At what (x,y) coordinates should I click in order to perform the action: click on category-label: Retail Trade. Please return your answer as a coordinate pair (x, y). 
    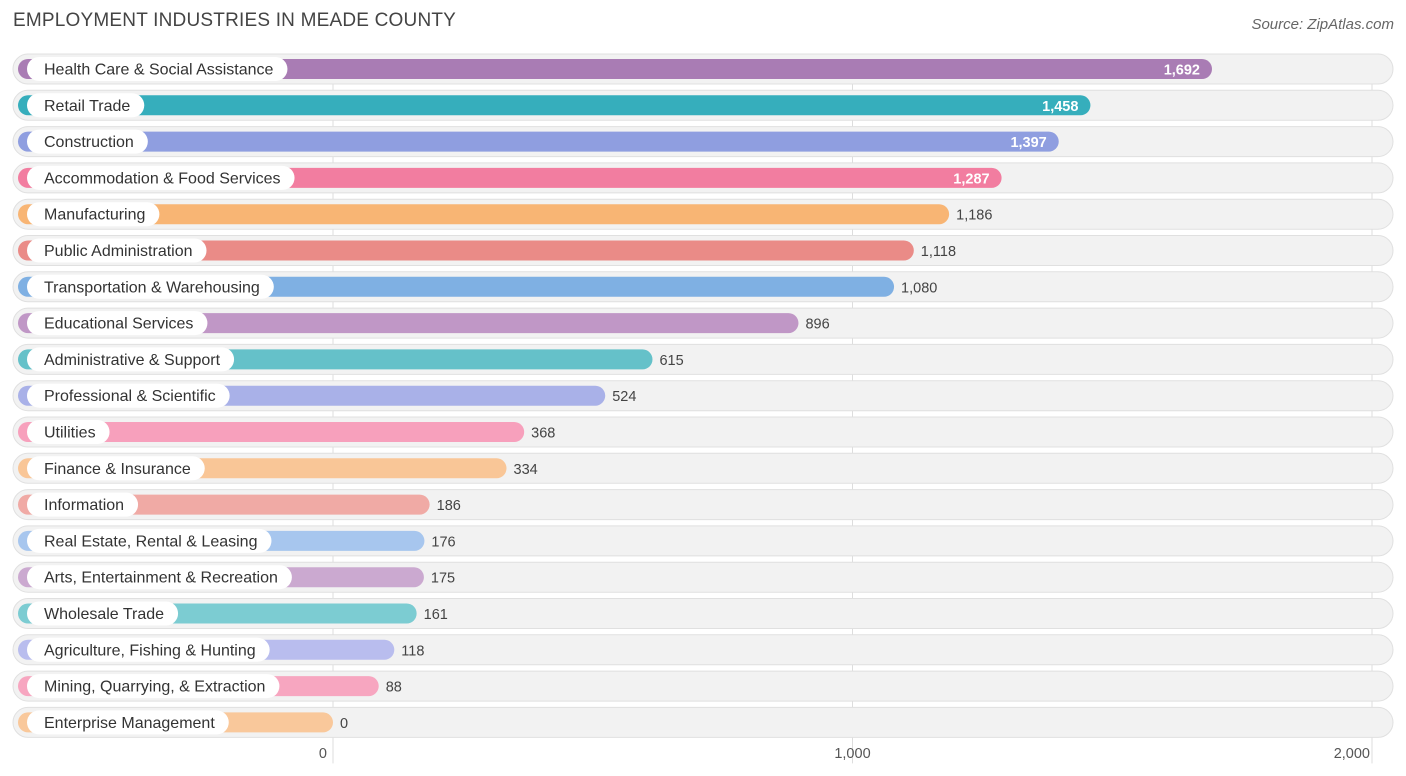
    Looking at the image, I should click on (87, 106).